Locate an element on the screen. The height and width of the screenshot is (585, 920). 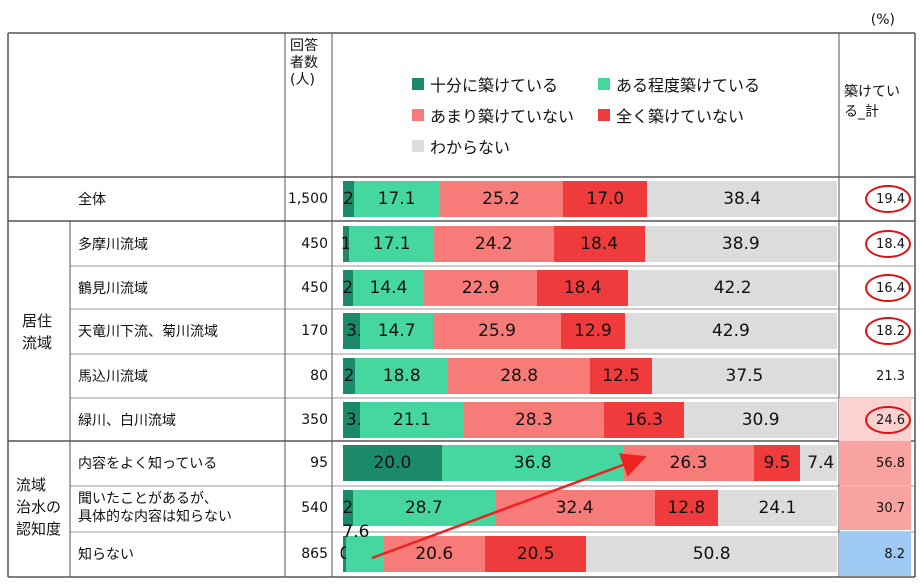
total-header: 築けてい る_計 is located at coordinates (872, 102).